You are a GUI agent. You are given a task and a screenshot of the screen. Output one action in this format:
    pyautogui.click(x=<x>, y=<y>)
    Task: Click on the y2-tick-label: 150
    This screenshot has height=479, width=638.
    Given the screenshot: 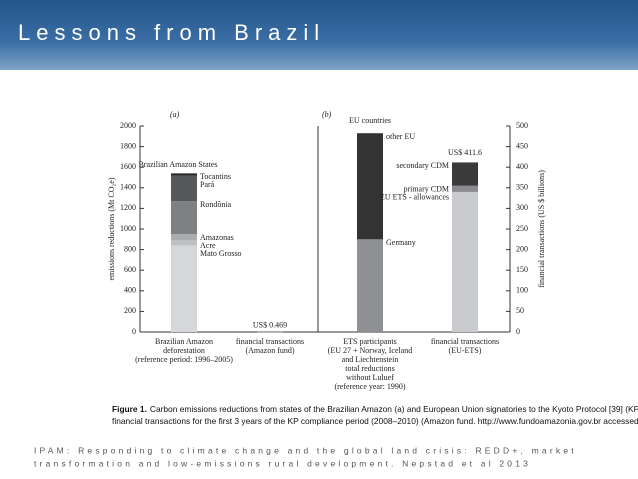 What is the action you would take?
    pyautogui.click(x=522, y=269)
    